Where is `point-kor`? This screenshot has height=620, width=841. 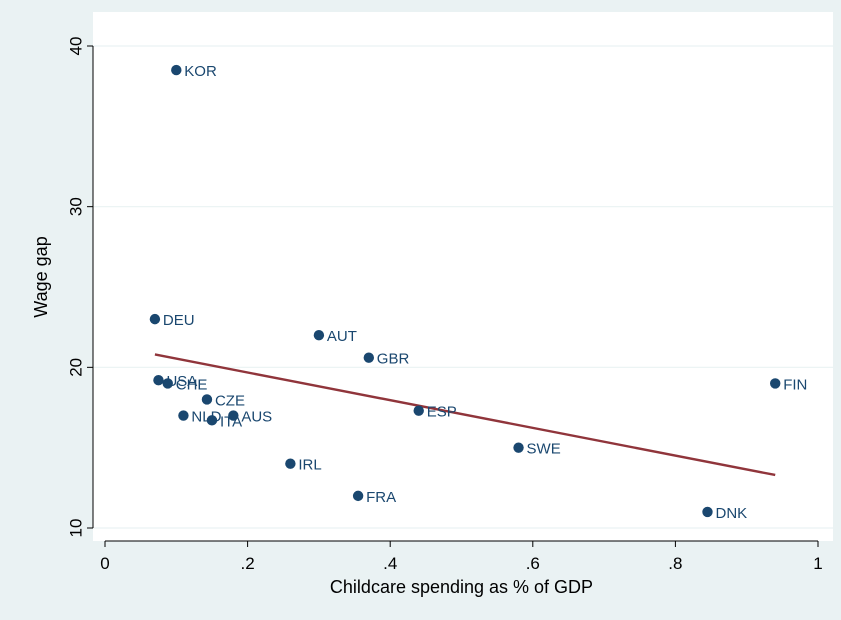 point-kor is located at coordinates (176, 70).